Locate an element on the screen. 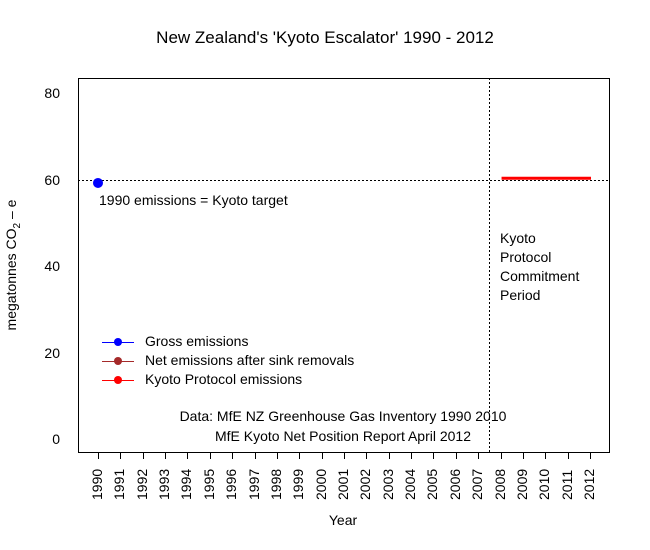  commitment-period-line: Protocol is located at coordinates (526, 257).